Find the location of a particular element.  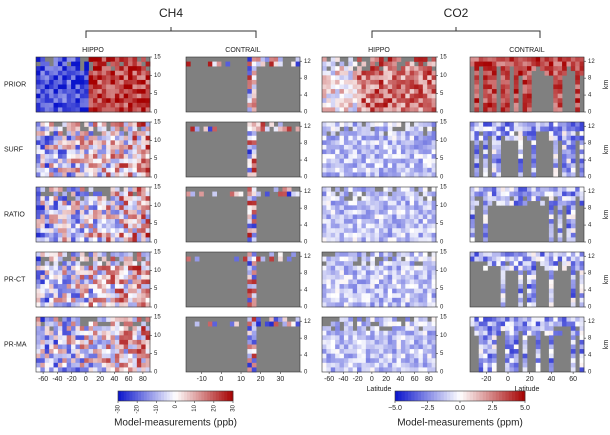

colorbar-cell is located at coordinates (468, 396).